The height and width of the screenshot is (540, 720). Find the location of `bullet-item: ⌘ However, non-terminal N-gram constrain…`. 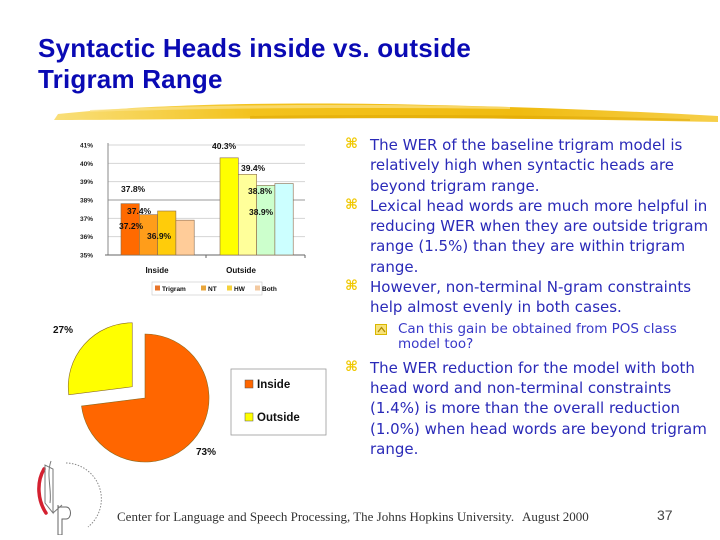

bullet-item: ⌘ However, non-terminal N-gram constrain… is located at coordinates (530, 297).